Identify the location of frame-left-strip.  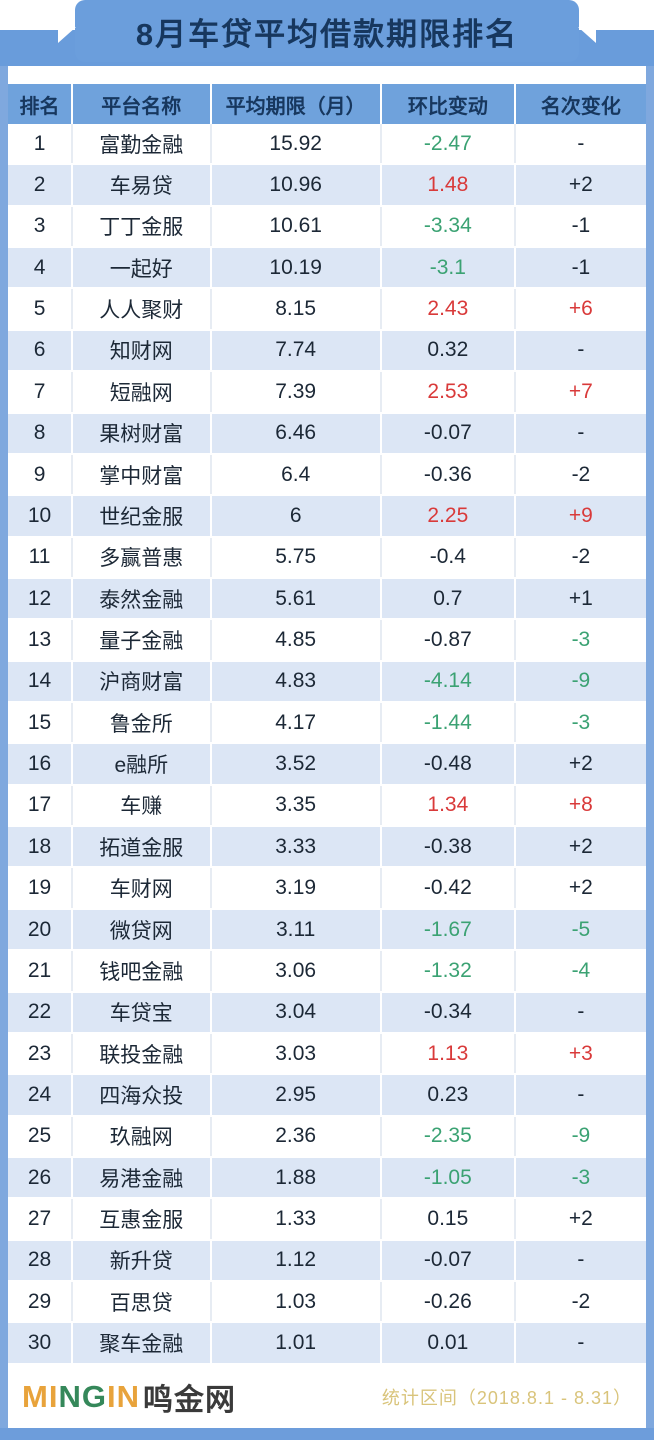
(4, 735).